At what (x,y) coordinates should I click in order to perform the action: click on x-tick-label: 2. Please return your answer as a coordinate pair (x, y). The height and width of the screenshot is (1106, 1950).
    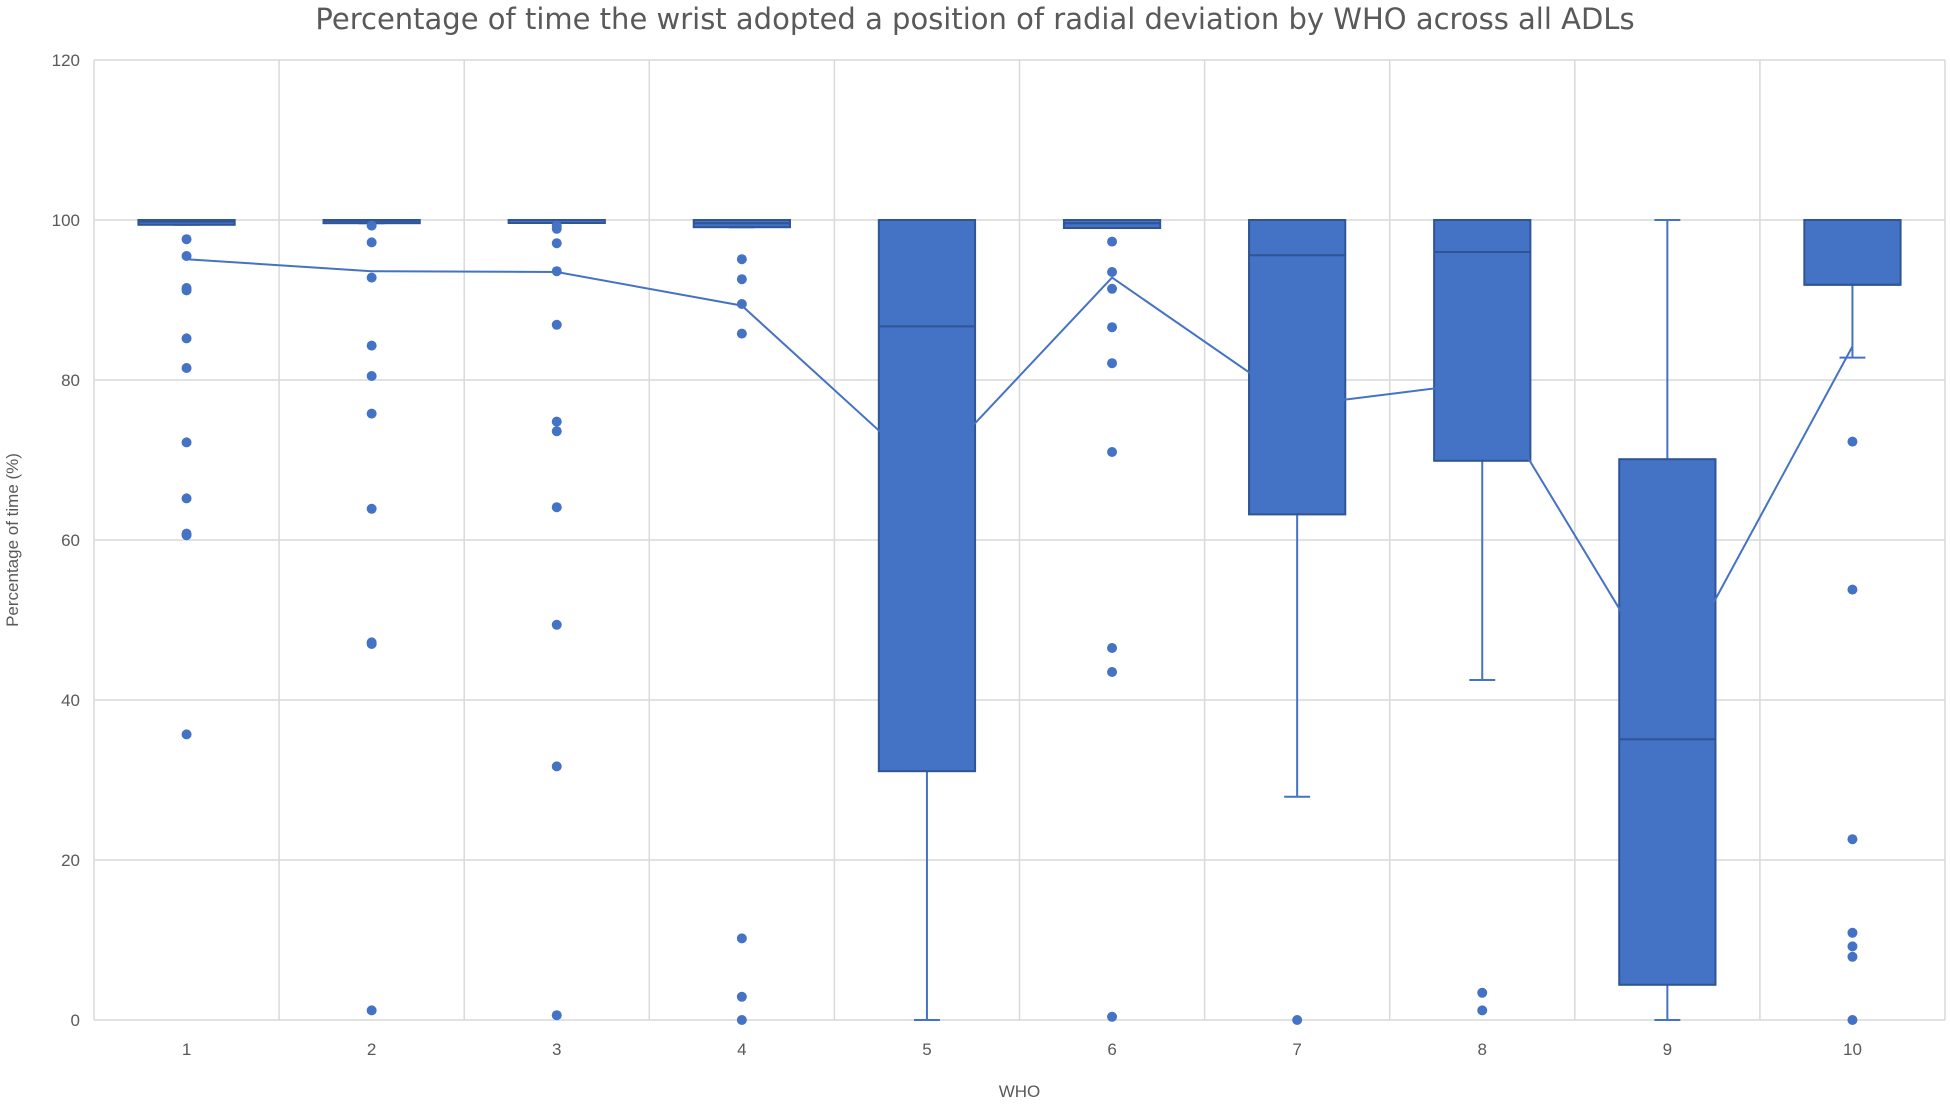
    Looking at the image, I should click on (371, 1049).